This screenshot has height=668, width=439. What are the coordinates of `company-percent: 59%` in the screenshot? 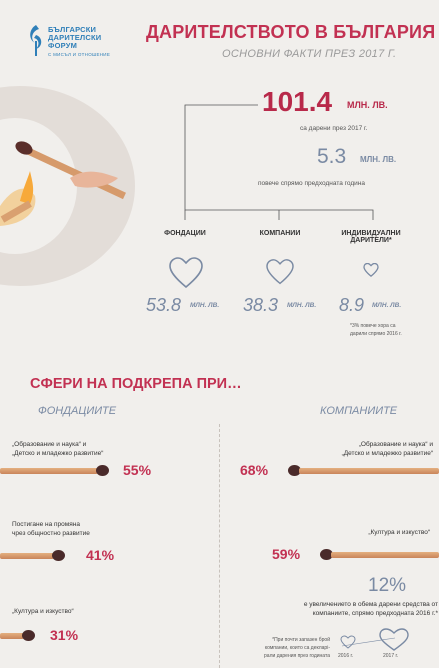 It's located at (286, 554).